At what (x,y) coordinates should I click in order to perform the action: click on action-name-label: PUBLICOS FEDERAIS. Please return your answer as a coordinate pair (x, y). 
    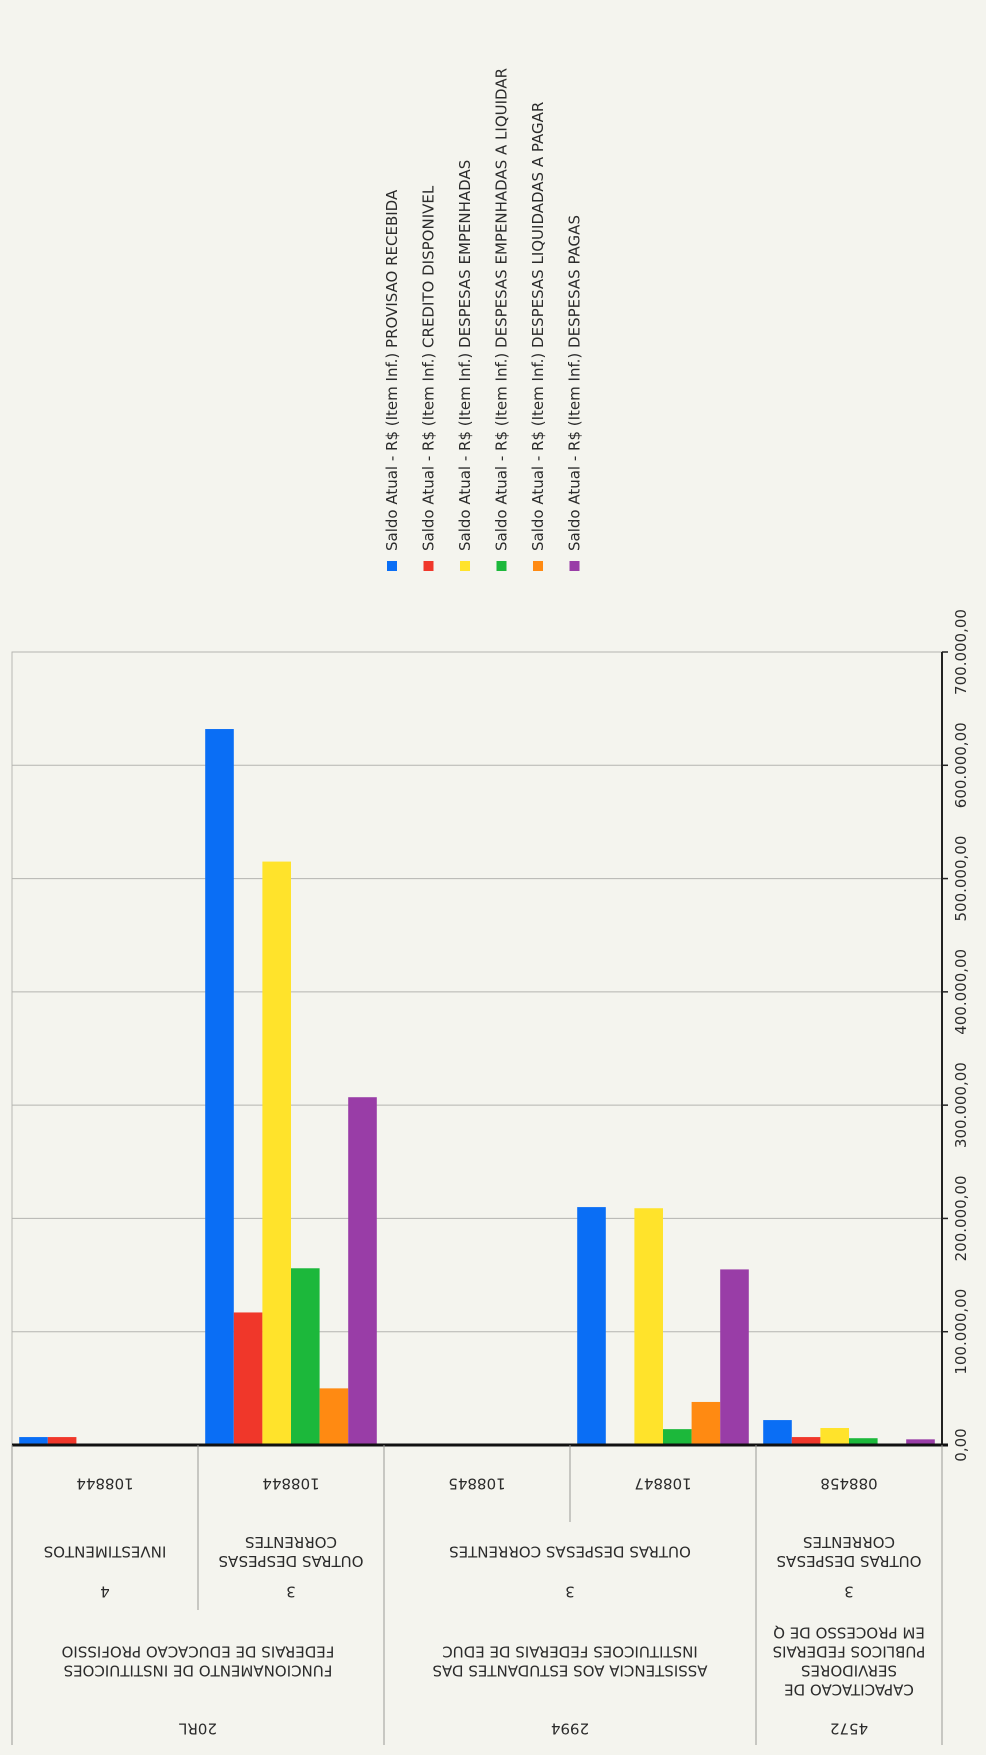
    Looking at the image, I should click on (849, 1652).